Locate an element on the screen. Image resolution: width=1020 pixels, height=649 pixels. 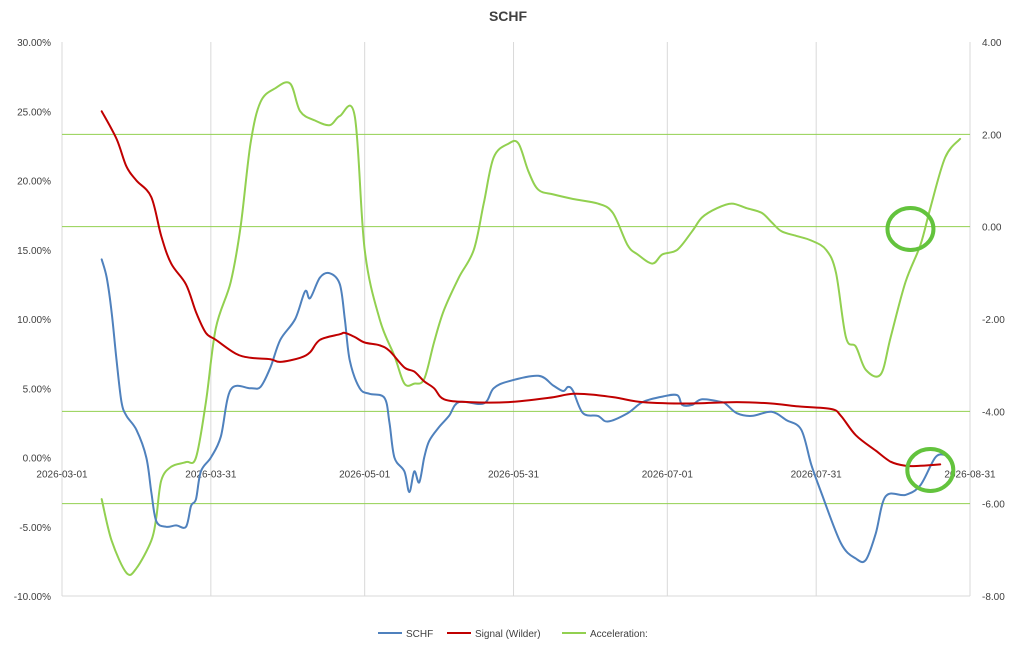
right-y-tick-label: 0.00 is located at coordinates (992, 228).